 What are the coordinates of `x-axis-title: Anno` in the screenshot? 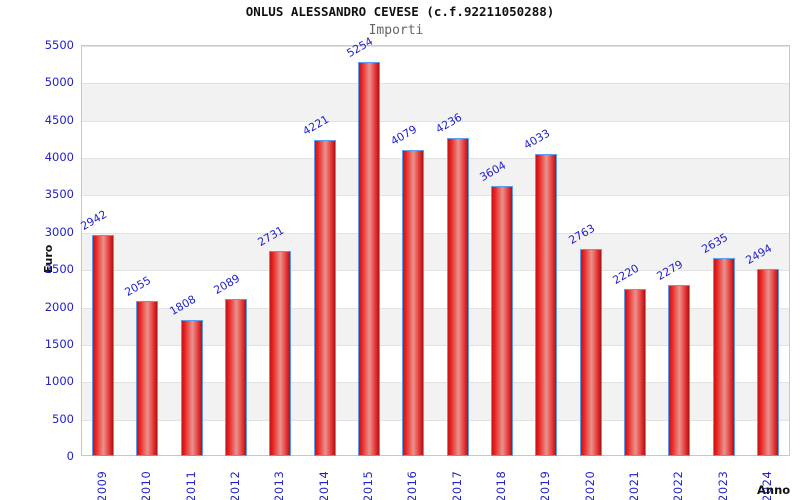 It's located at (774, 490).